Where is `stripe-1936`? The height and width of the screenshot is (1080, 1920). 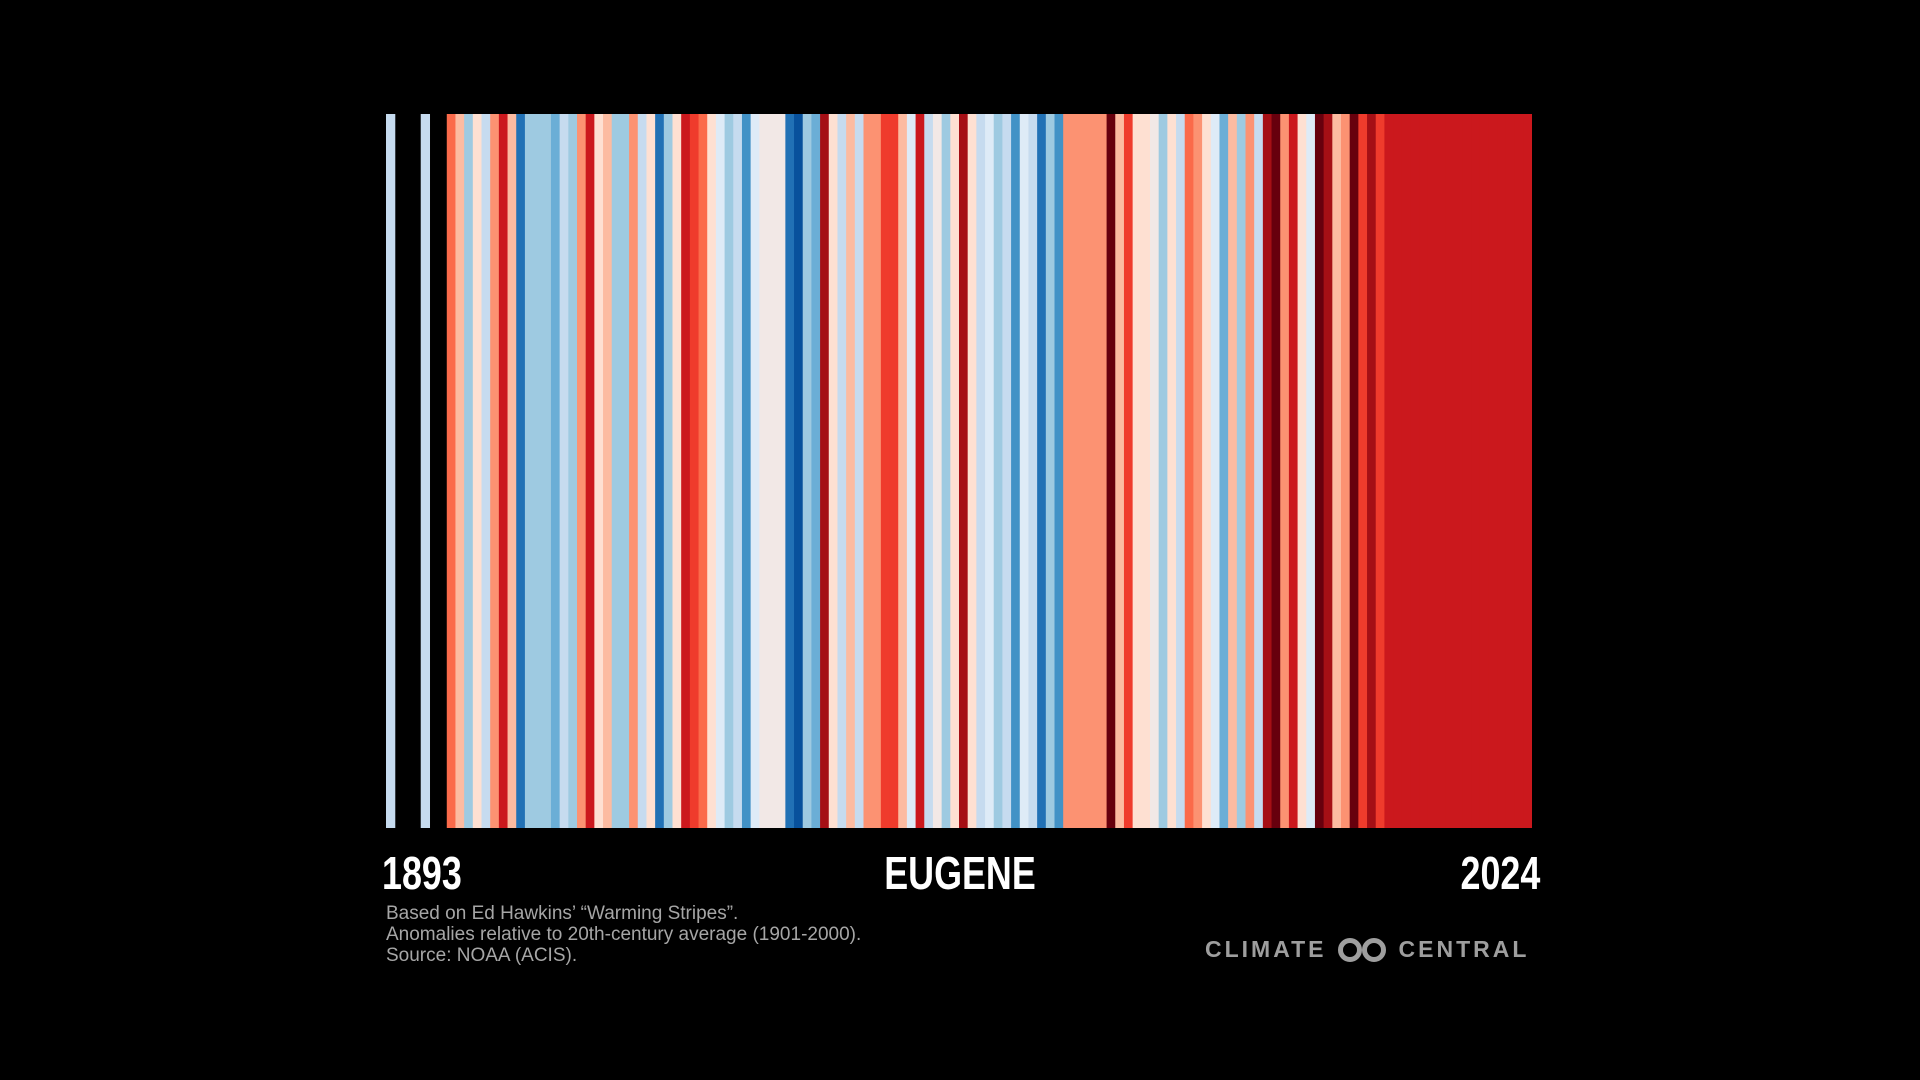 stripe-1936 is located at coordinates (764, 471).